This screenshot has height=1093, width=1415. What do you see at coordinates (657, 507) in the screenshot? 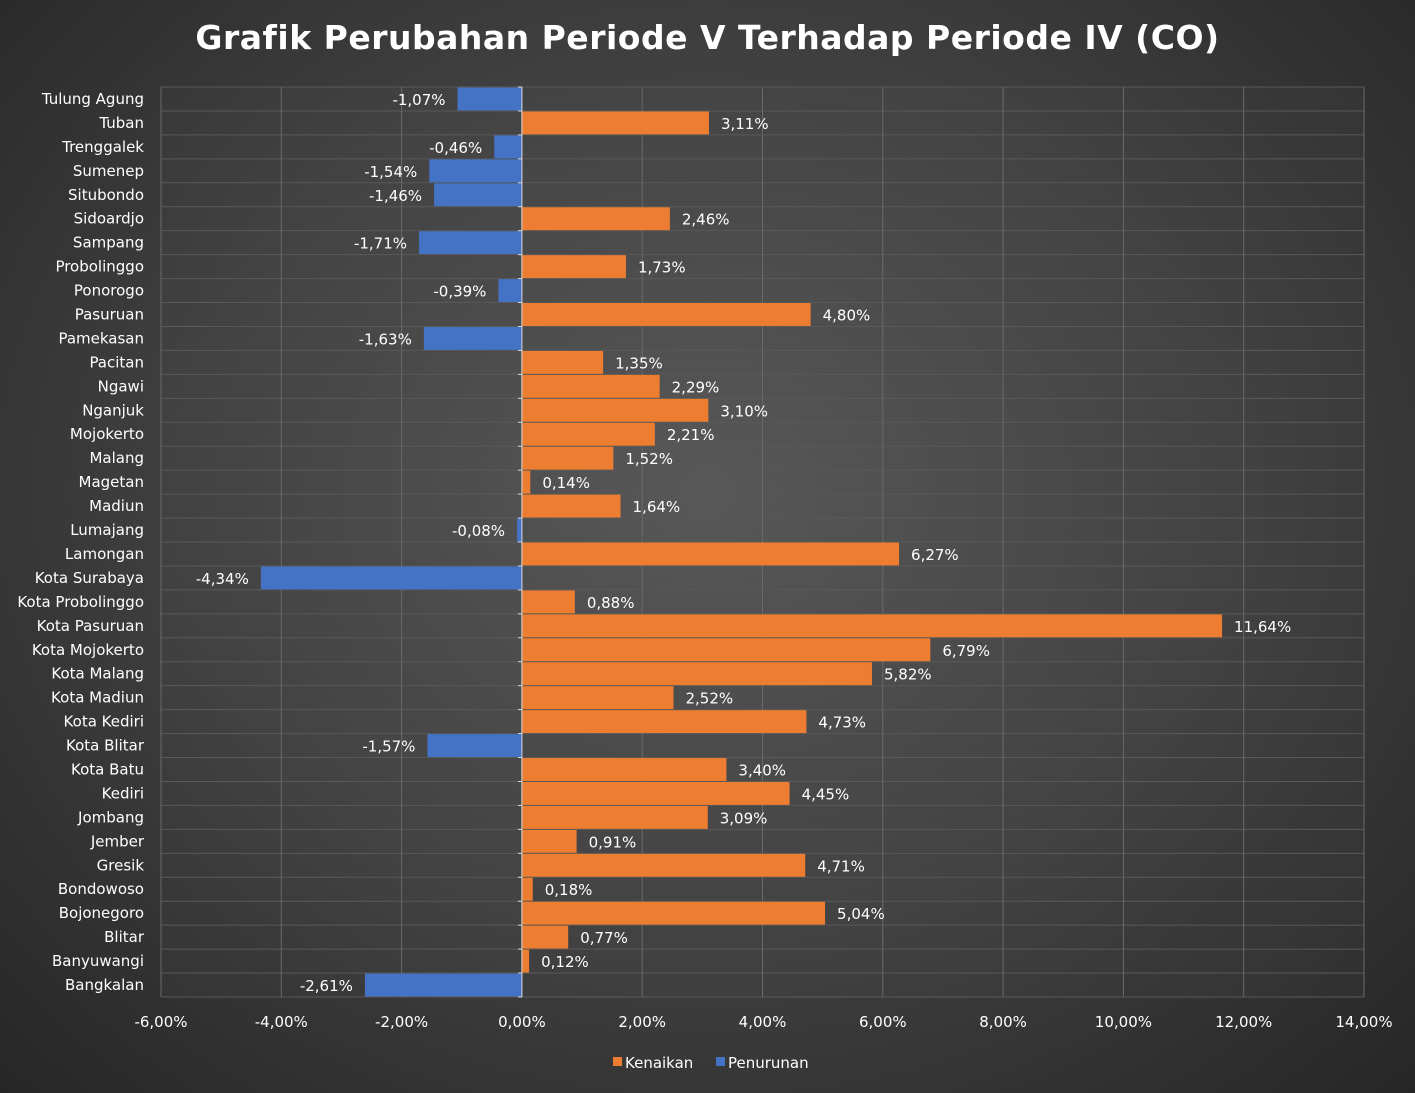
I see `data-label: 1,64%` at bounding box center [657, 507].